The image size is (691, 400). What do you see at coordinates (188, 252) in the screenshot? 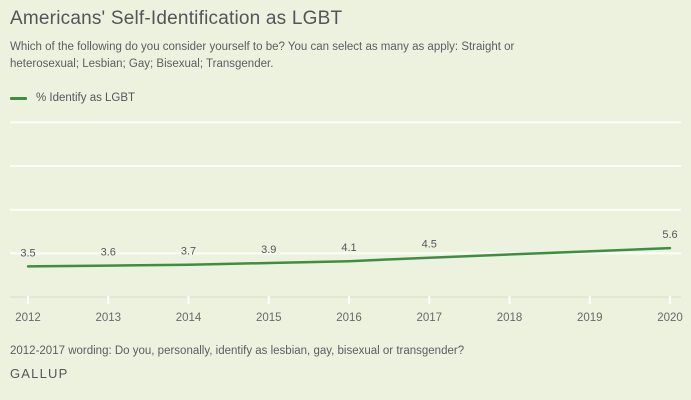
I see `data-point-label: 3.7` at bounding box center [188, 252].